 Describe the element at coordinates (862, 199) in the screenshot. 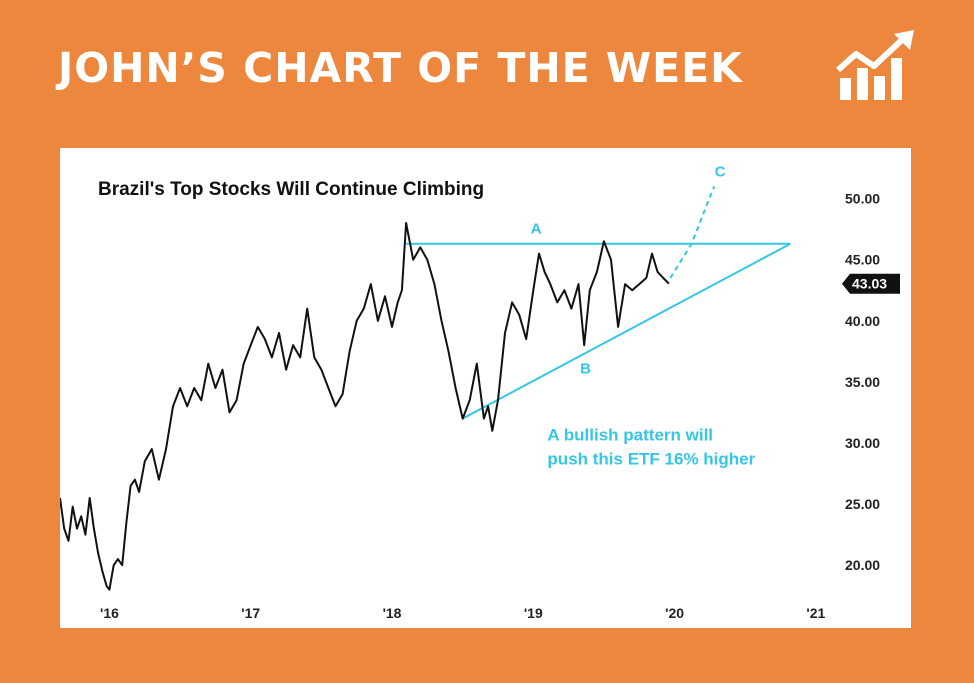

I see `y-tick-label: 50.00` at that location.